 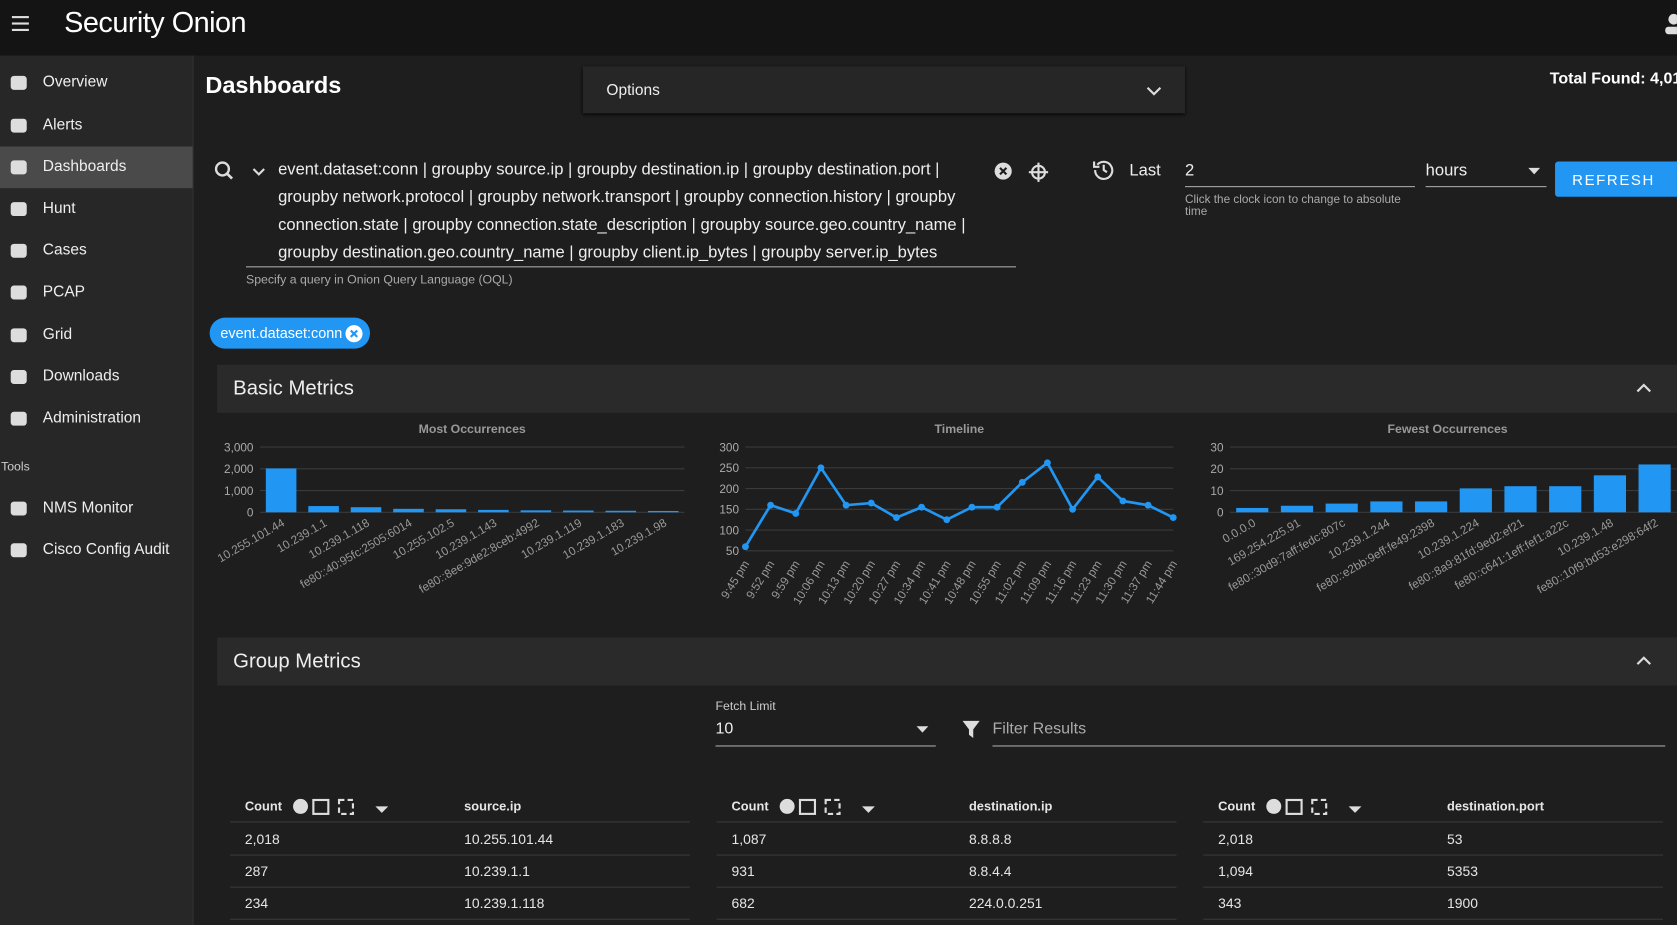 I want to click on y-tick-label: 50, so click(x=733, y=551).